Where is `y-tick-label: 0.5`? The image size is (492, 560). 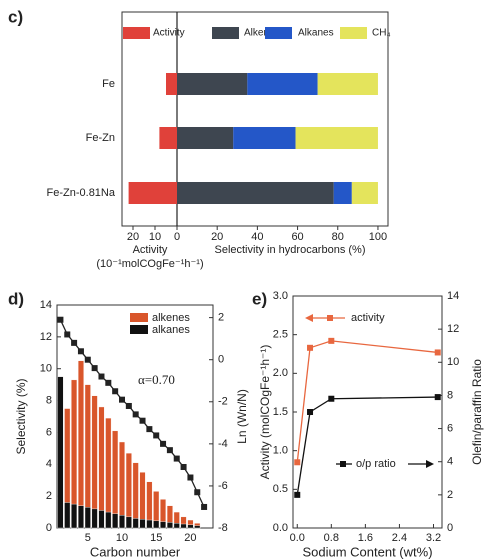
y-tick-label: 0.5 is located at coordinates (280, 489).